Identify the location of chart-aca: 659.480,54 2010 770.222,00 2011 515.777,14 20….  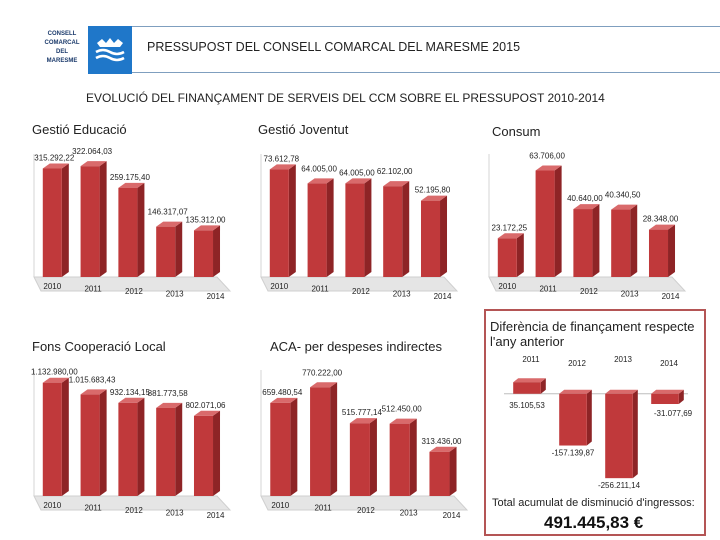
(364, 444).